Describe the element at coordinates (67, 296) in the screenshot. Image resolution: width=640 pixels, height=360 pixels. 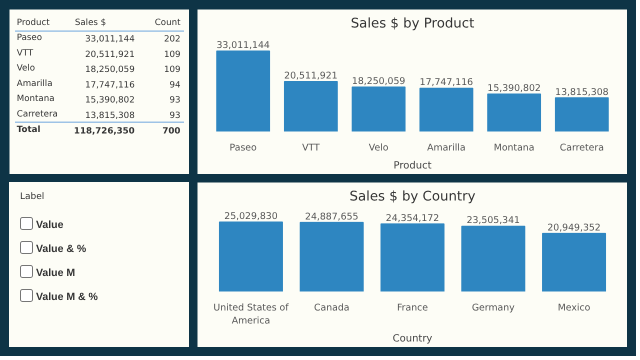
I see `category-label: Value M & %` at that location.